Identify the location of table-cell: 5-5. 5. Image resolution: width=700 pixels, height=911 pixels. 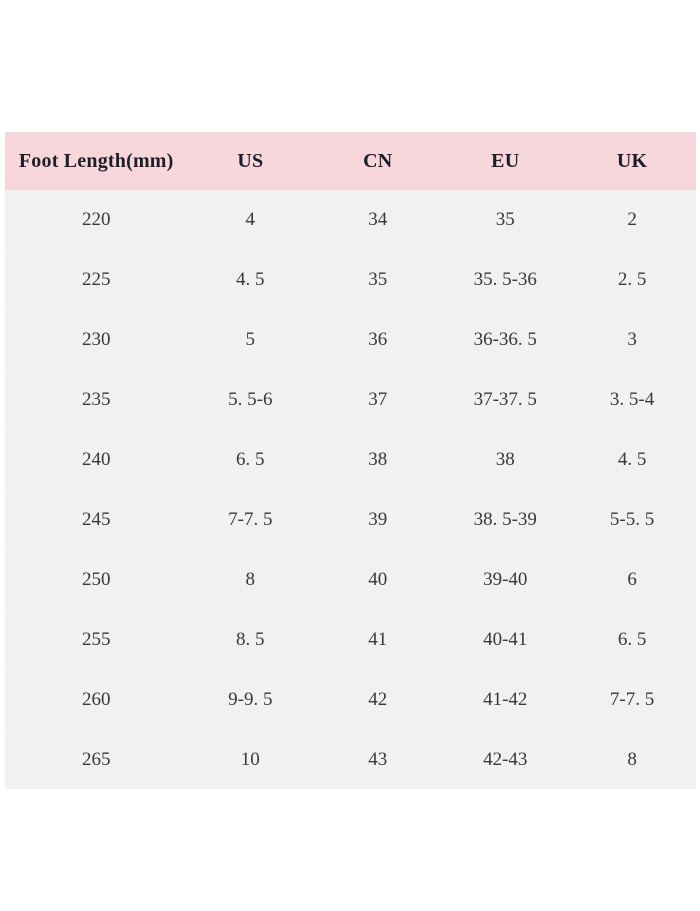
(632, 519).